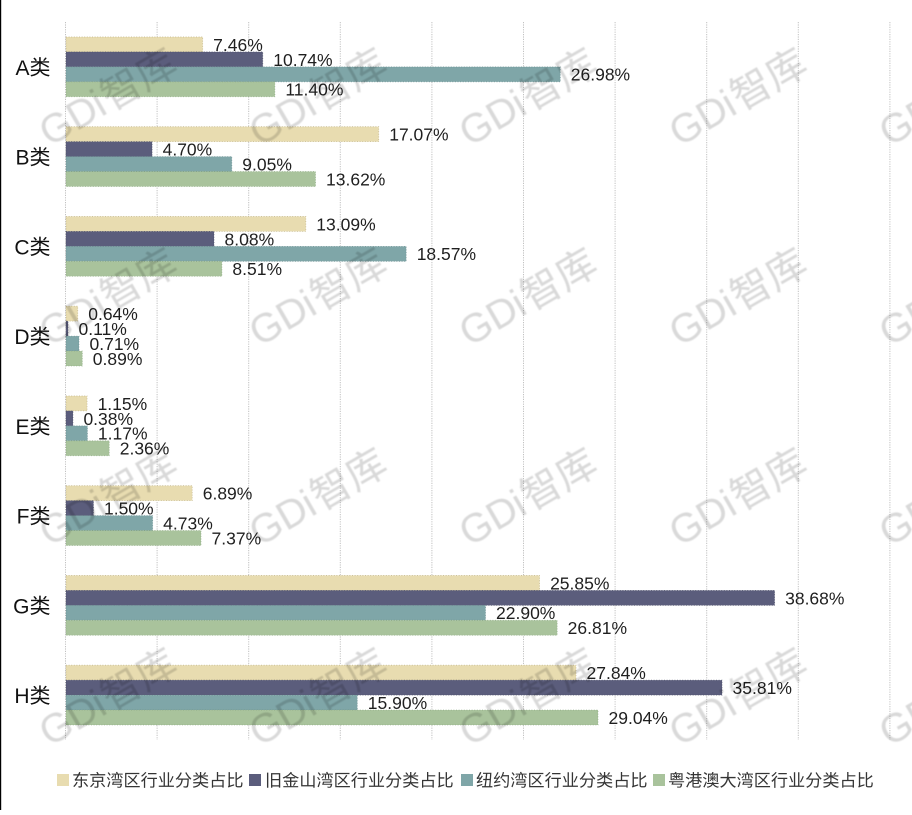 This screenshot has width=912, height=815. I want to click on svg-text: 0.89%, so click(118, 359).